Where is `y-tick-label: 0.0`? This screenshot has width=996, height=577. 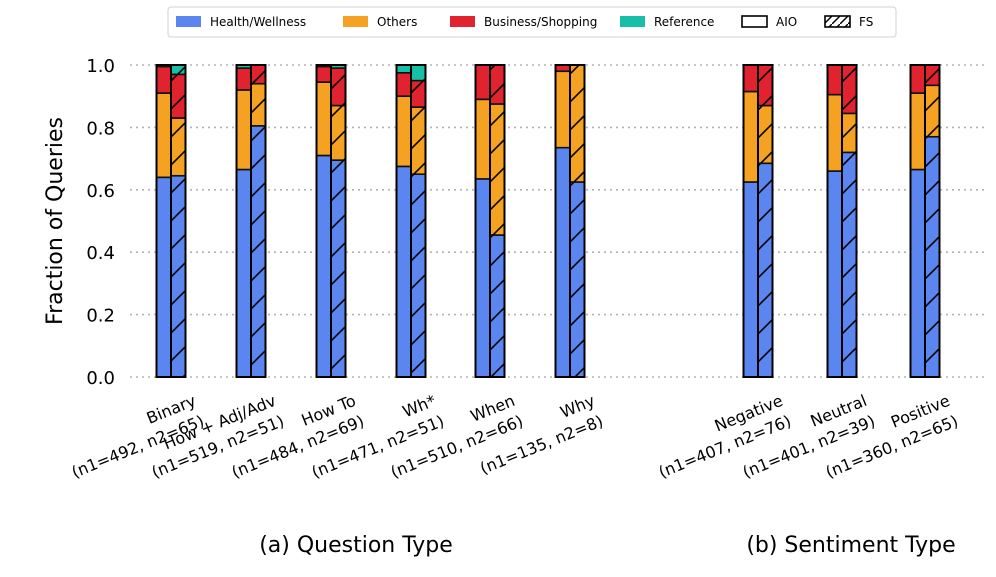 y-tick-label: 0.0 is located at coordinates (100, 378).